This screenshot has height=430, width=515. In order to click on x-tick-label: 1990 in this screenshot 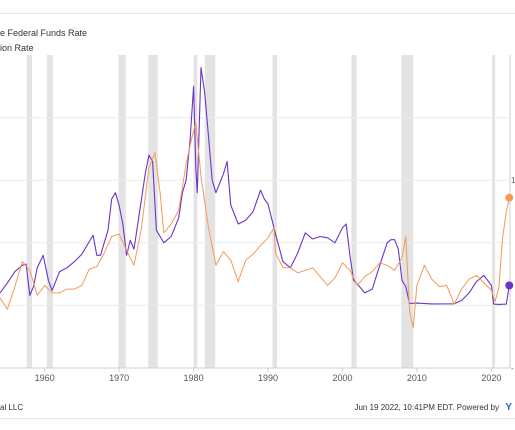, I will do `click(268, 378)`.